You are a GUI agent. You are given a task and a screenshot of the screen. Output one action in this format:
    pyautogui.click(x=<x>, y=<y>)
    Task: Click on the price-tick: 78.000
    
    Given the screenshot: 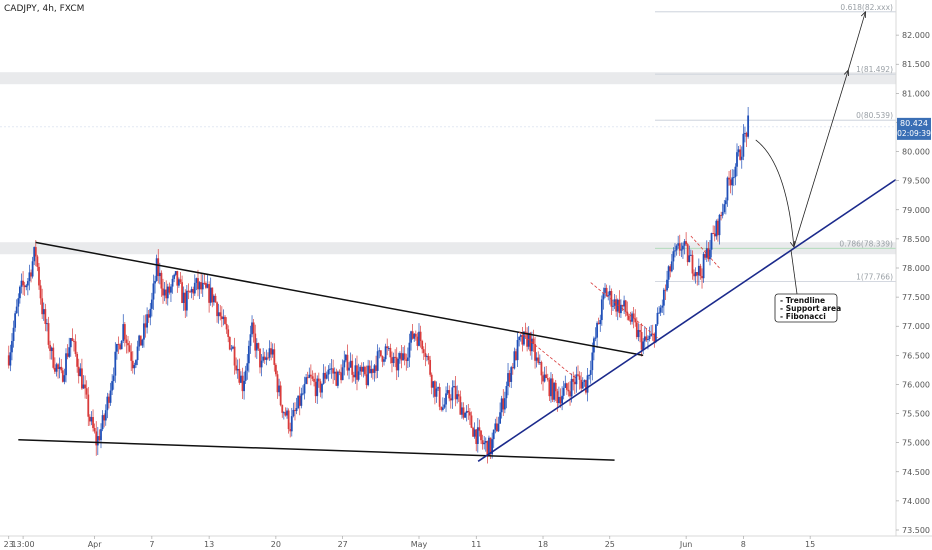 What is the action you would take?
    pyautogui.click(x=916, y=268)
    